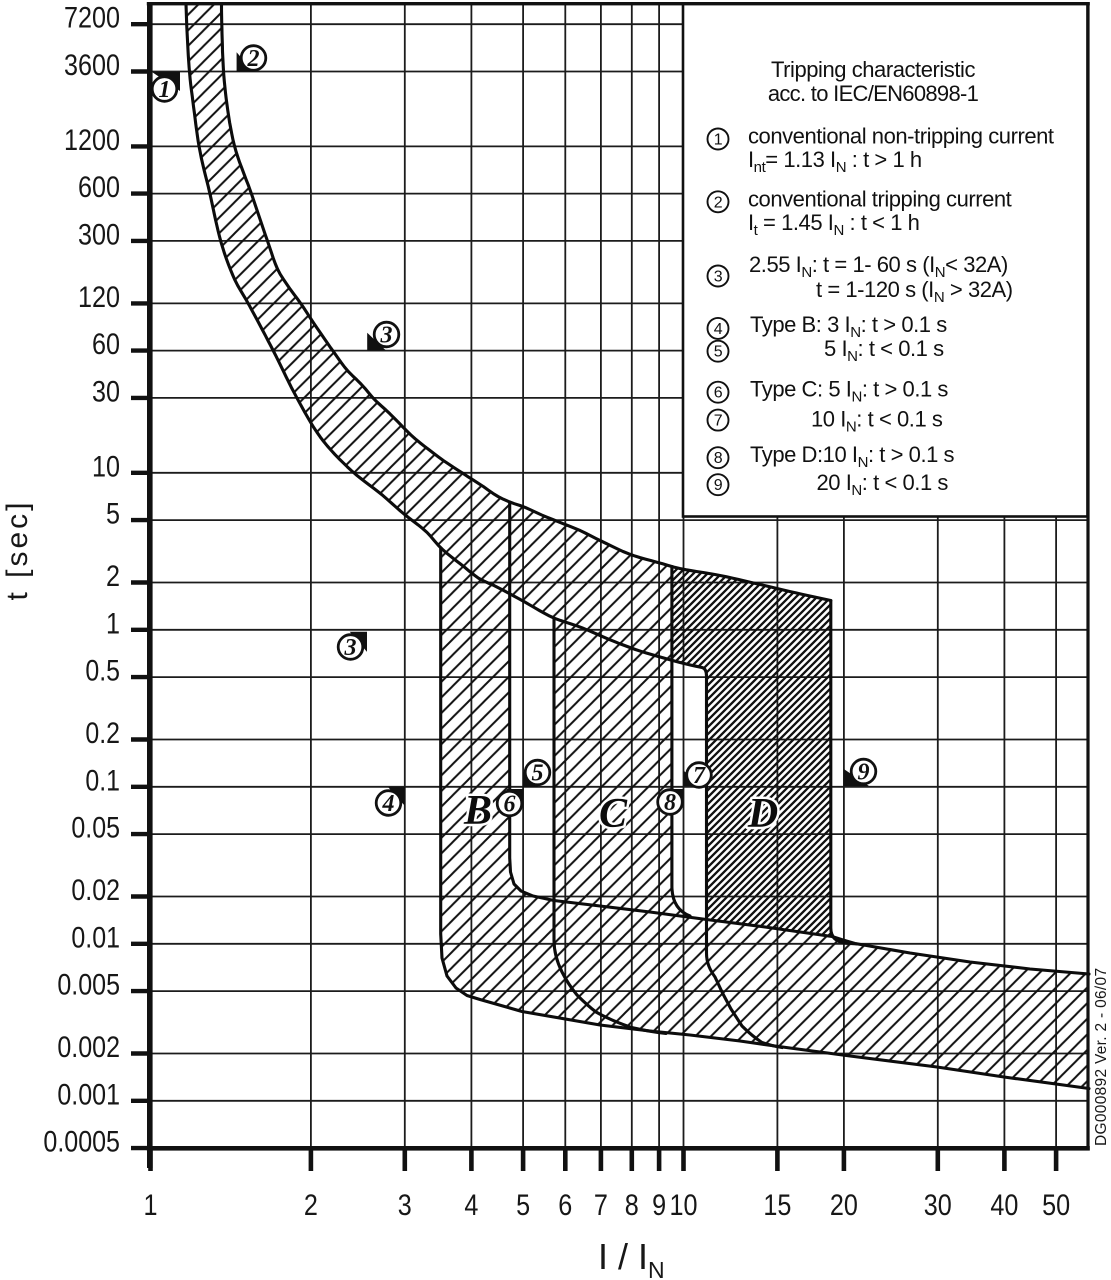 This screenshot has width=1111, height=1280. I want to click on svg-text: 2.55 IN: t = 1- 60 s (IN< 32A), so click(878, 266).